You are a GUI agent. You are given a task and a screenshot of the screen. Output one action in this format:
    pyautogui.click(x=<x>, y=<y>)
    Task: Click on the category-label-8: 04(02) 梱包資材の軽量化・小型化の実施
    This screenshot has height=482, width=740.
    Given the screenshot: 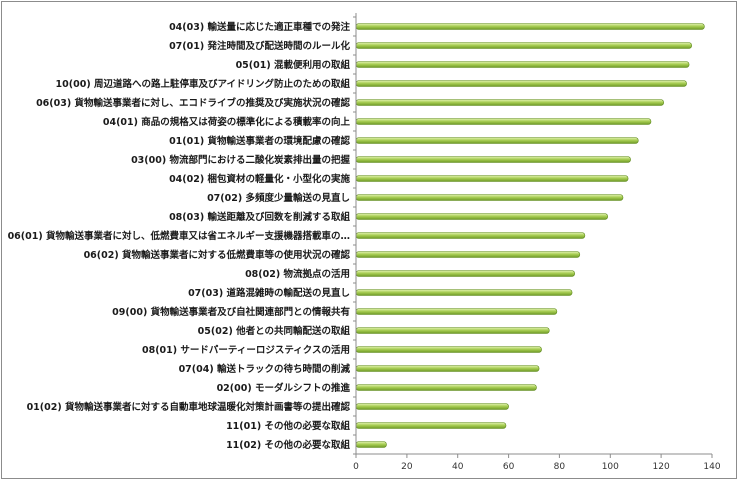 What is the action you would take?
    pyautogui.click(x=259, y=179)
    